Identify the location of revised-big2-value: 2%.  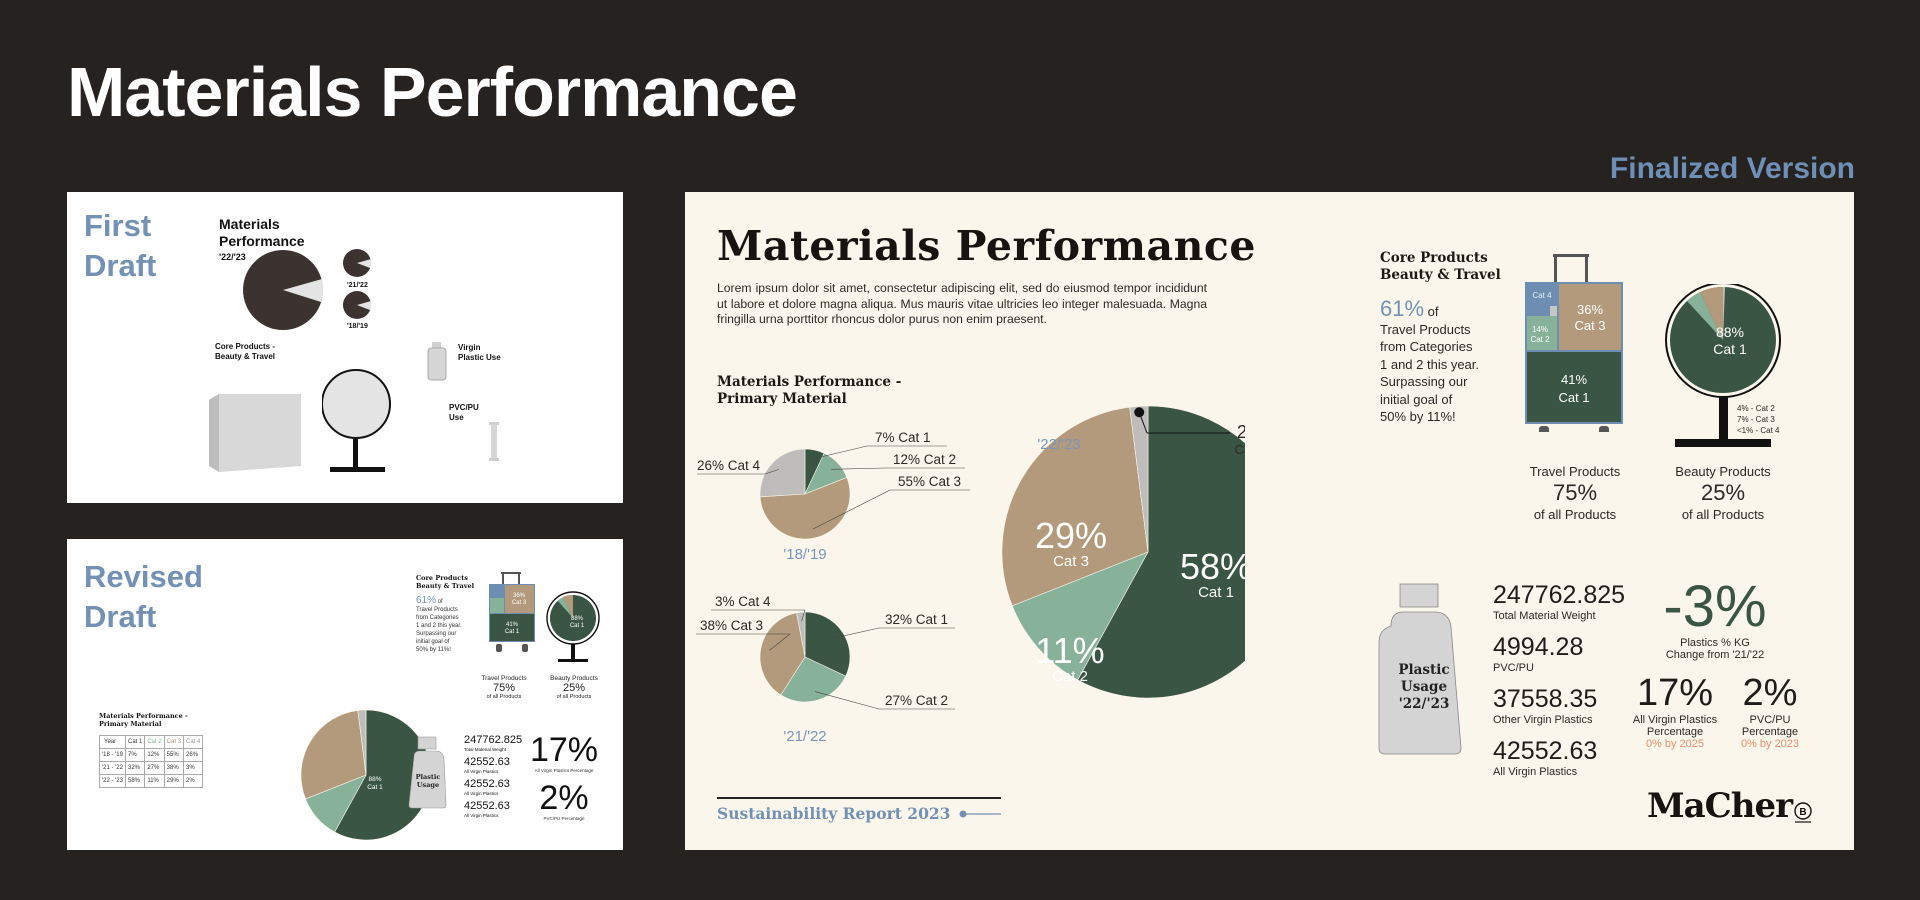
(564, 798).